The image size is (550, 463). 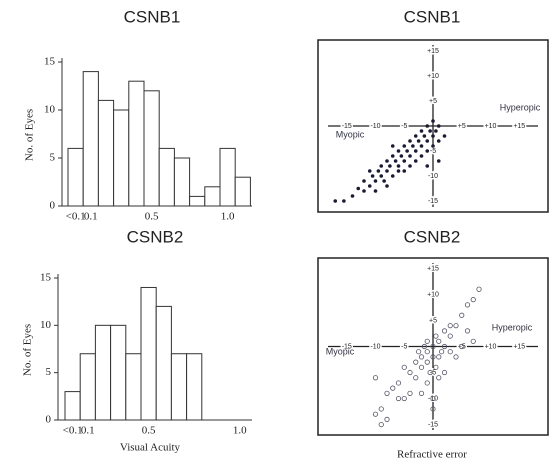 I want to click on annotation: Myopic, so click(x=350, y=134).